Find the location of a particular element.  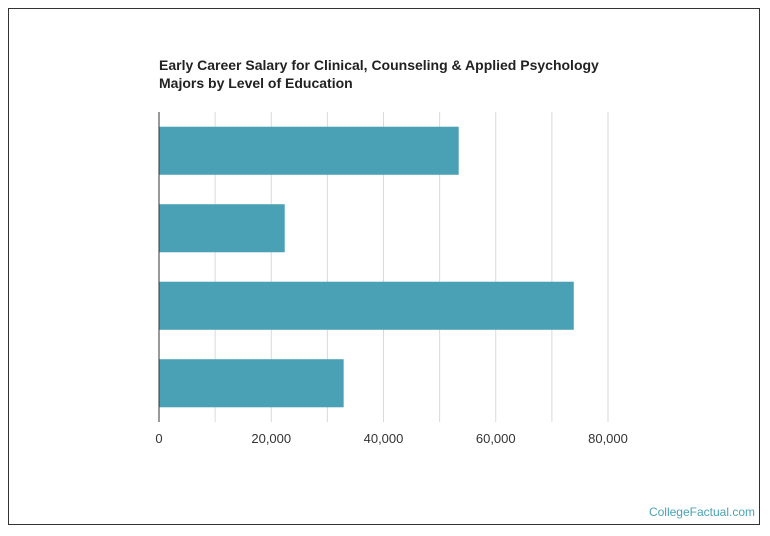

x-tick-label: 40,000 is located at coordinates (384, 438).